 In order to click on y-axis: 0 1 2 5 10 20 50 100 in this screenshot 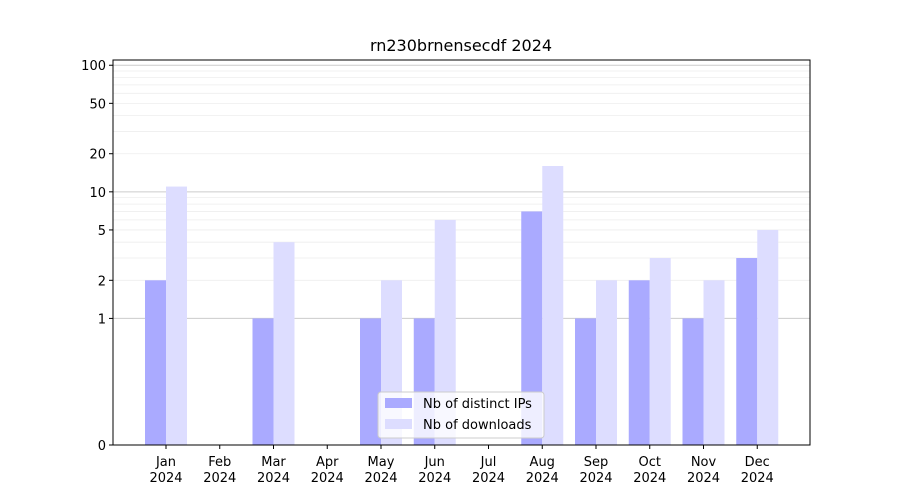, I will do `click(97, 256)`.